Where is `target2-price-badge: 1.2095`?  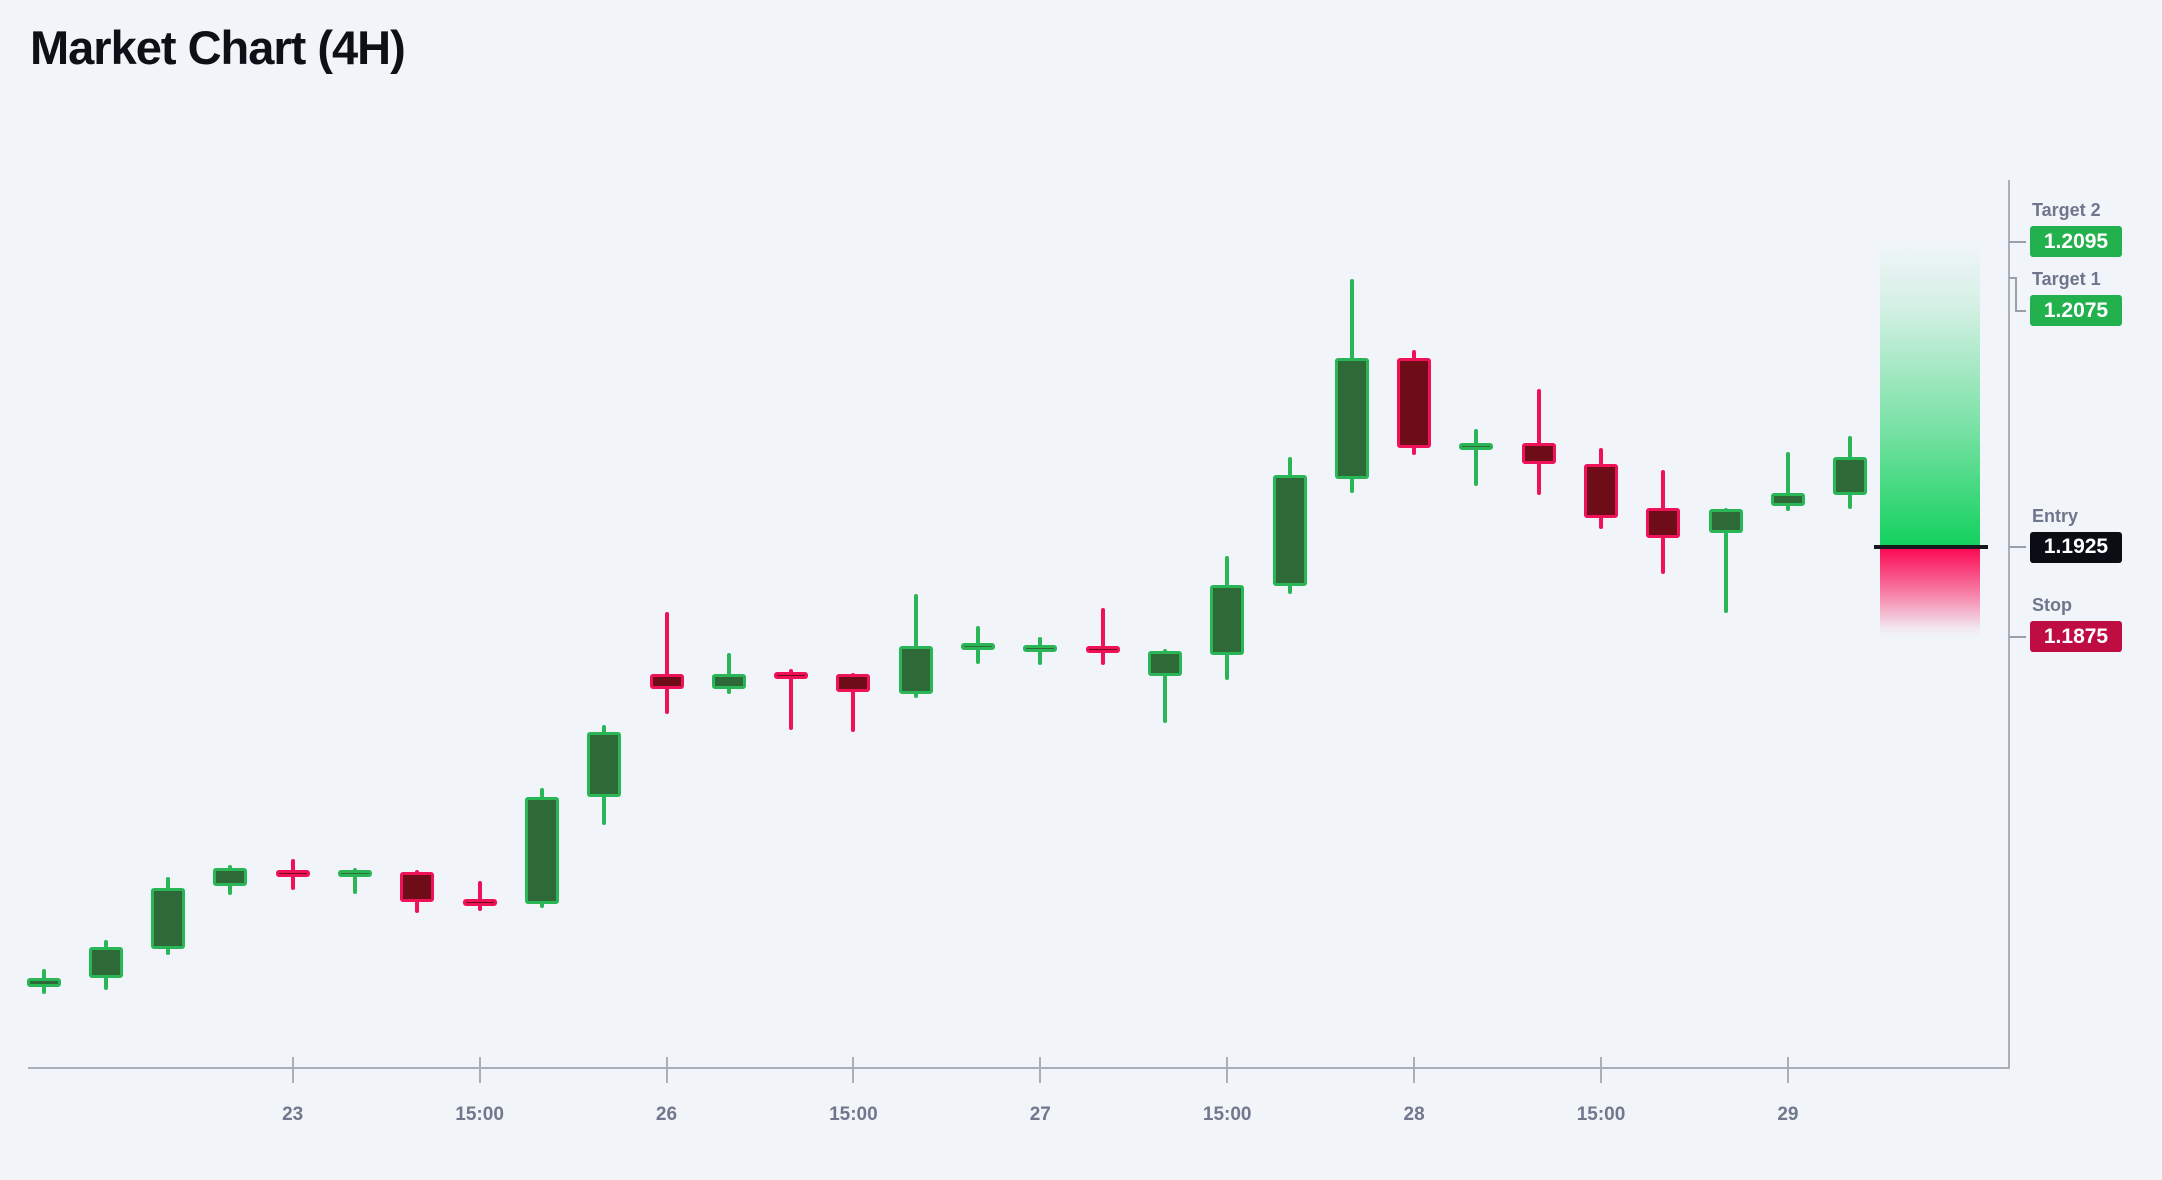
target2-price-badge: 1.2095 is located at coordinates (2076, 242).